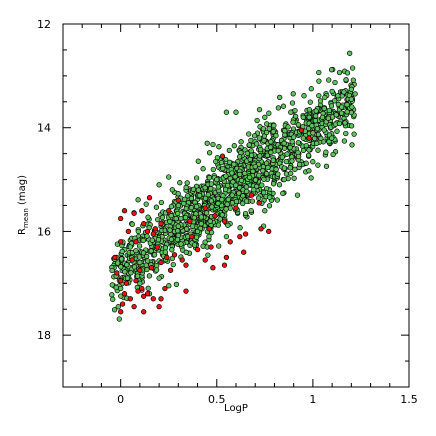  Describe the element at coordinates (44, 335) in the screenshot. I see `y-tick-label: 18` at that location.